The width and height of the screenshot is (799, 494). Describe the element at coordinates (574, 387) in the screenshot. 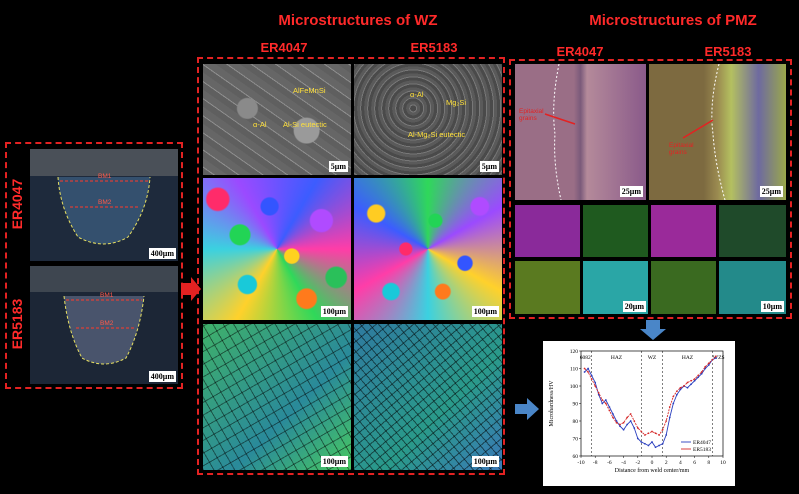

I see `y-tick-label: 100` at that location.